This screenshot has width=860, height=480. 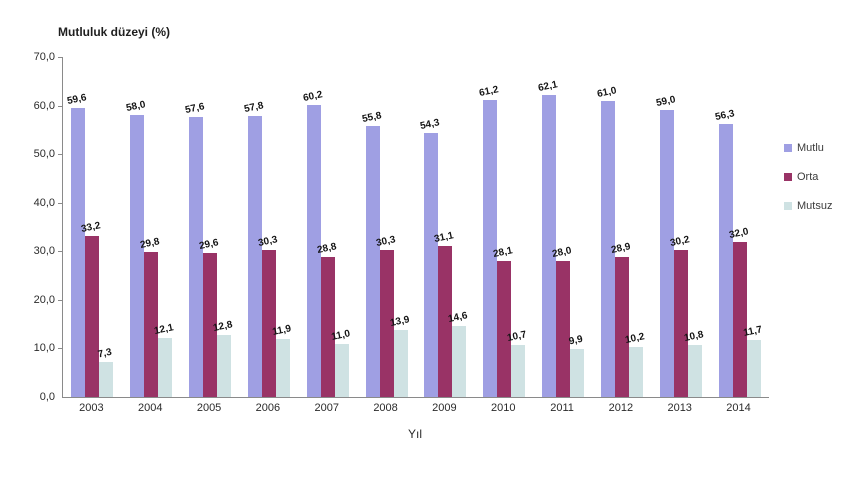 I want to click on value-label: 57,6, so click(x=195, y=109).